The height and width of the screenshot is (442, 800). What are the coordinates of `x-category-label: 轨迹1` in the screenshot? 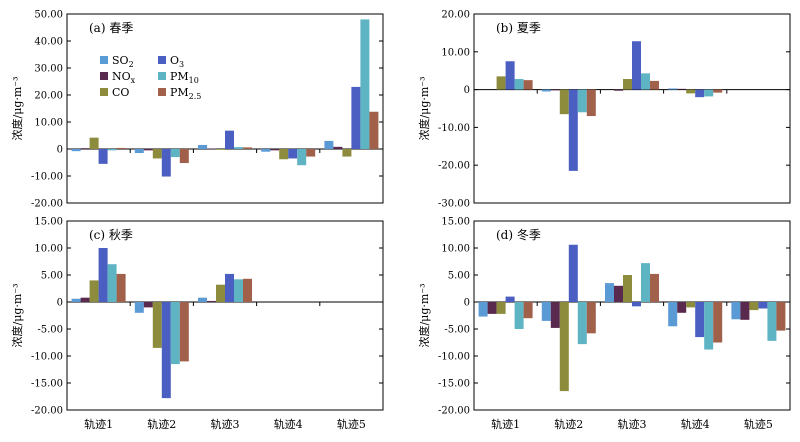 It's located at (98, 424).